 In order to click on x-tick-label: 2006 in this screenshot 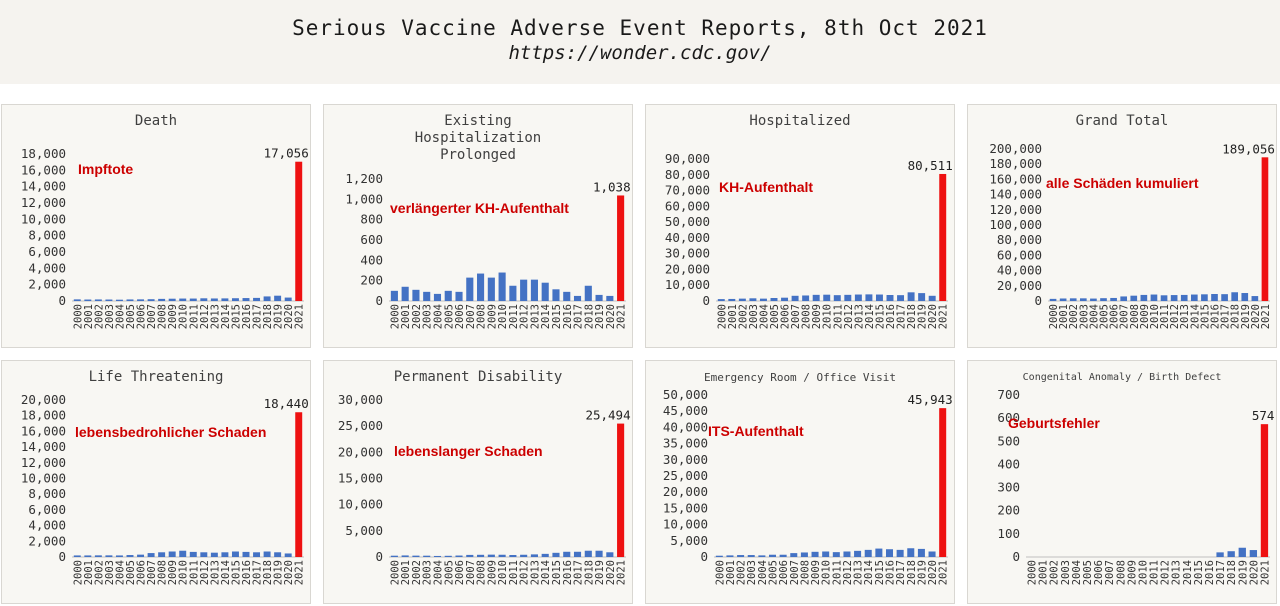, I will do `click(1115, 316)`.